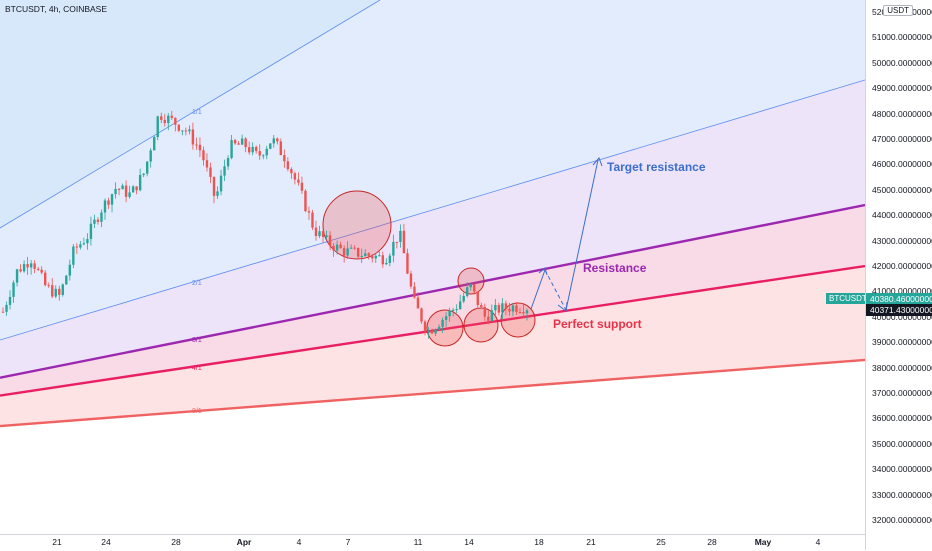 Image resolution: width=932 pixels, height=551 pixels. What do you see at coordinates (902, 266) in the screenshot?
I see `price-tick: 42000.00000000` at bounding box center [902, 266].